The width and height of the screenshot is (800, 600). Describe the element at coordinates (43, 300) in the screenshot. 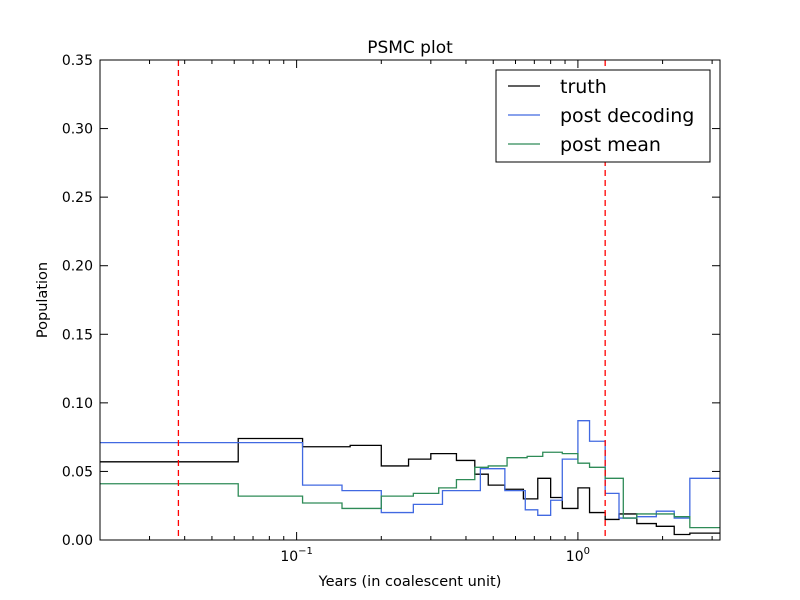

I see `y-axis-label: Population` at that location.